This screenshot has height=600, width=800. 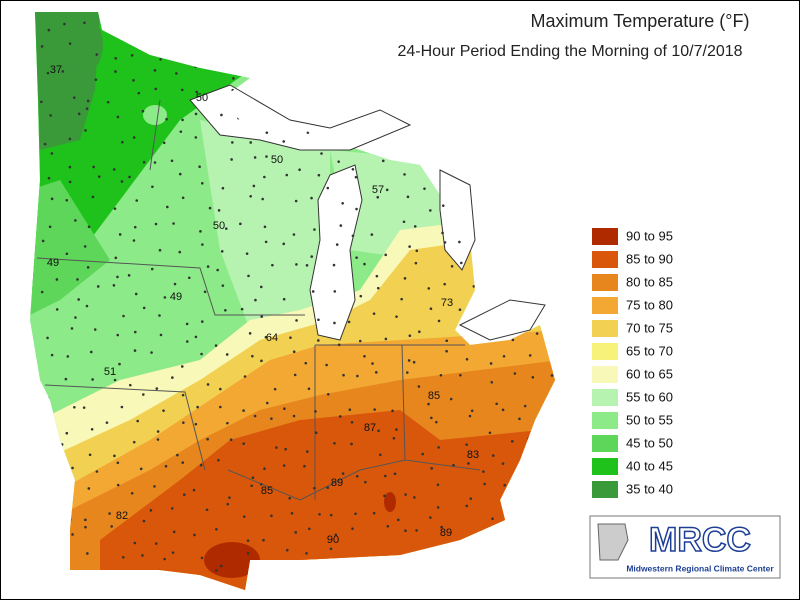 What do you see at coordinates (649, 281) in the screenshot?
I see `legend-label: 80 to 85` at bounding box center [649, 281].